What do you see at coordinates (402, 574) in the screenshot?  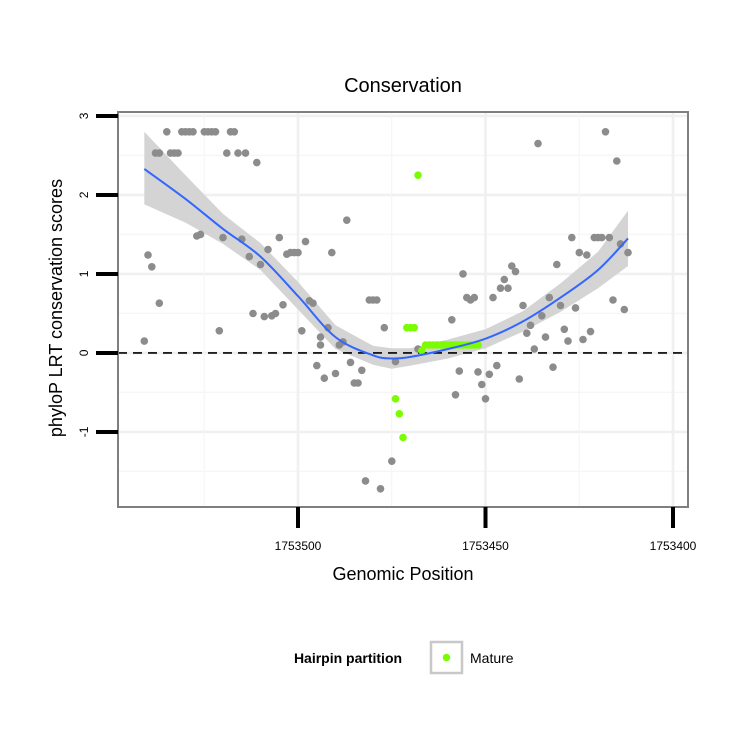 I see `x-axis-title: Genomic Position` at bounding box center [402, 574].